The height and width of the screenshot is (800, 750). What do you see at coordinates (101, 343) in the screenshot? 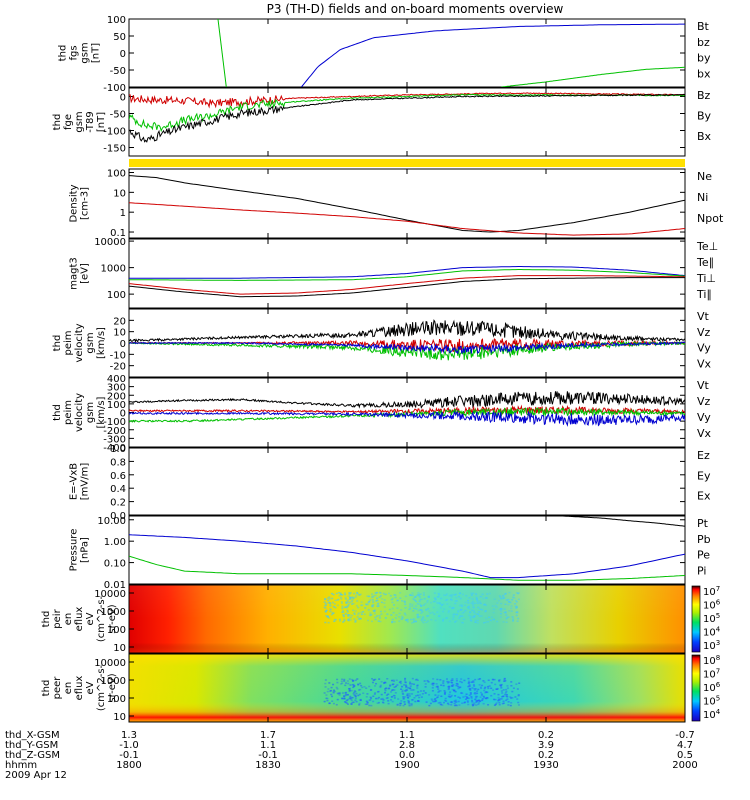
I see `ylabel-line: [km/s]` at bounding box center [101, 343].